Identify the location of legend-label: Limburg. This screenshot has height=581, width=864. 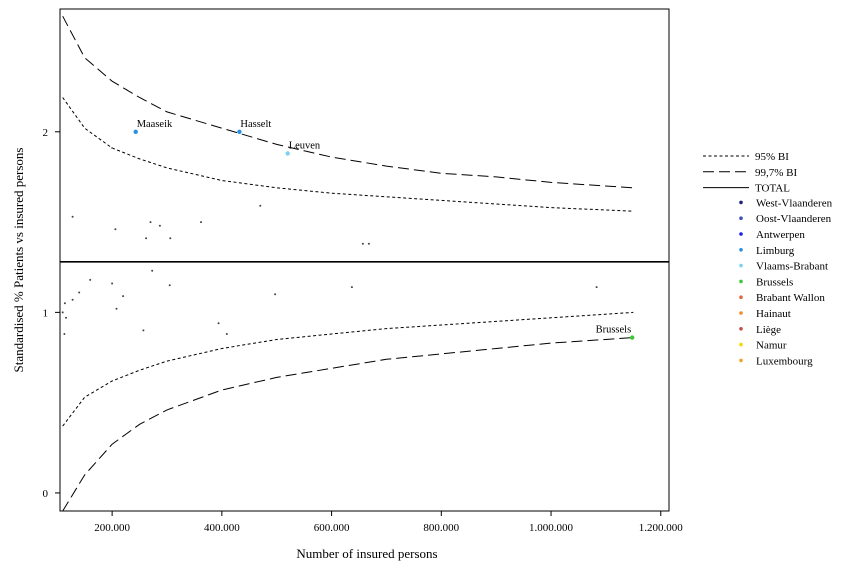
(775, 251).